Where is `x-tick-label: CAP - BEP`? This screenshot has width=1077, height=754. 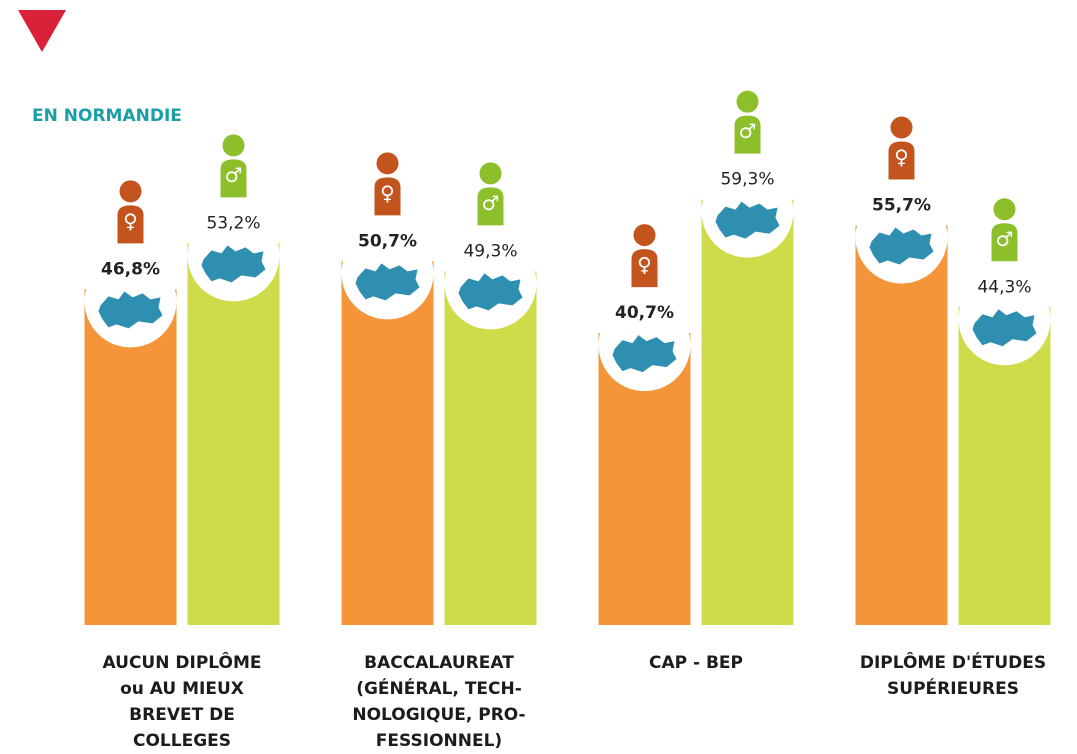 x-tick-label: CAP - BEP is located at coordinates (695, 663).